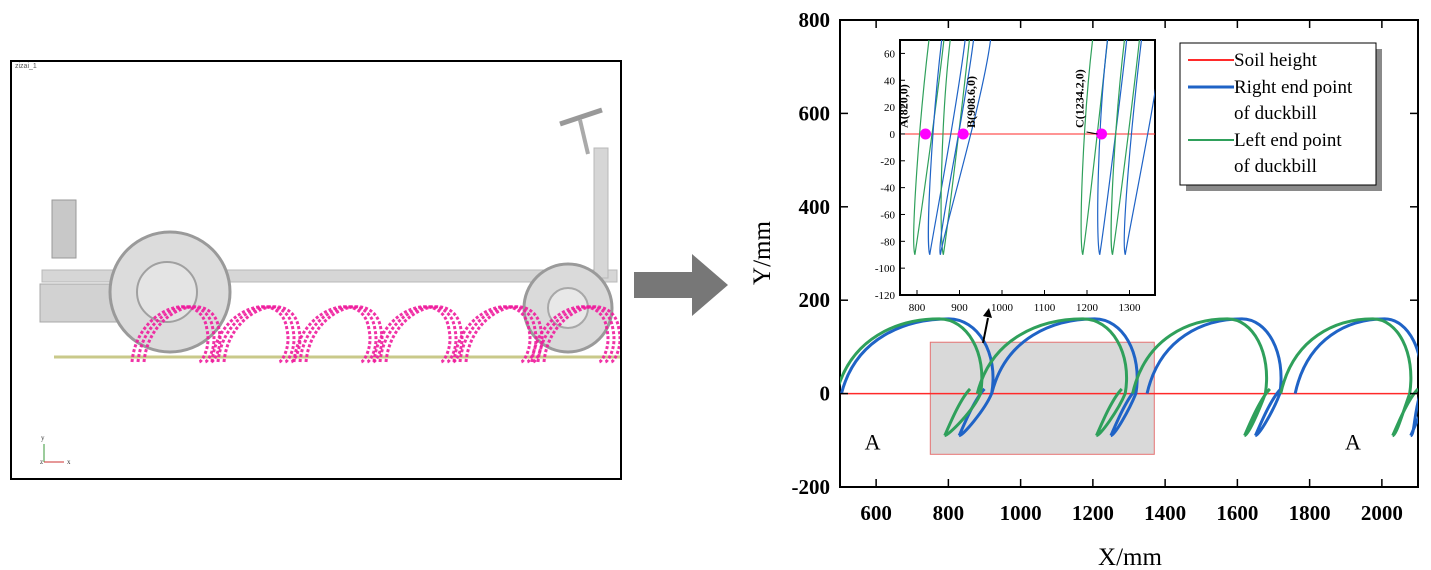 The height and width of the screenshot is (570, 1431). I want to click on inset-y-tick-label: -120, so click(885, 296).